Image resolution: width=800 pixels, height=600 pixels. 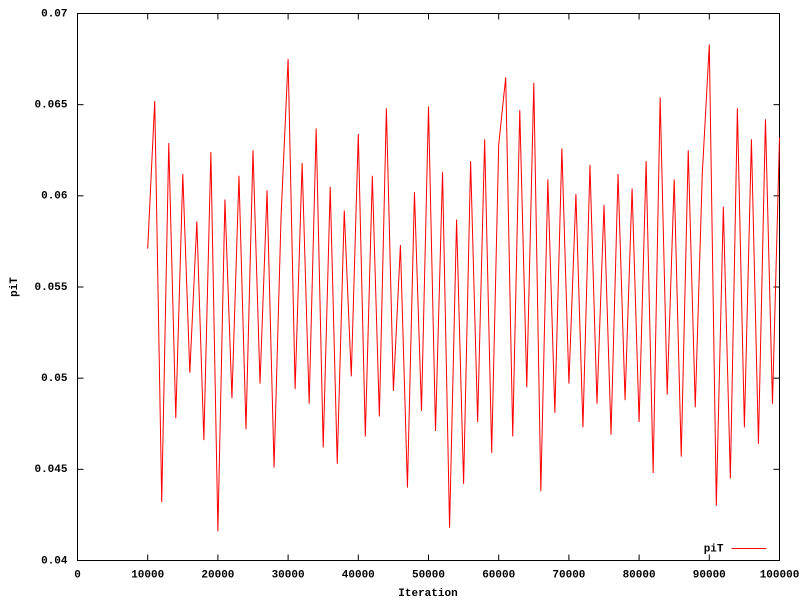 I want to click on legend-label: piT, so click(x=714, y=549).